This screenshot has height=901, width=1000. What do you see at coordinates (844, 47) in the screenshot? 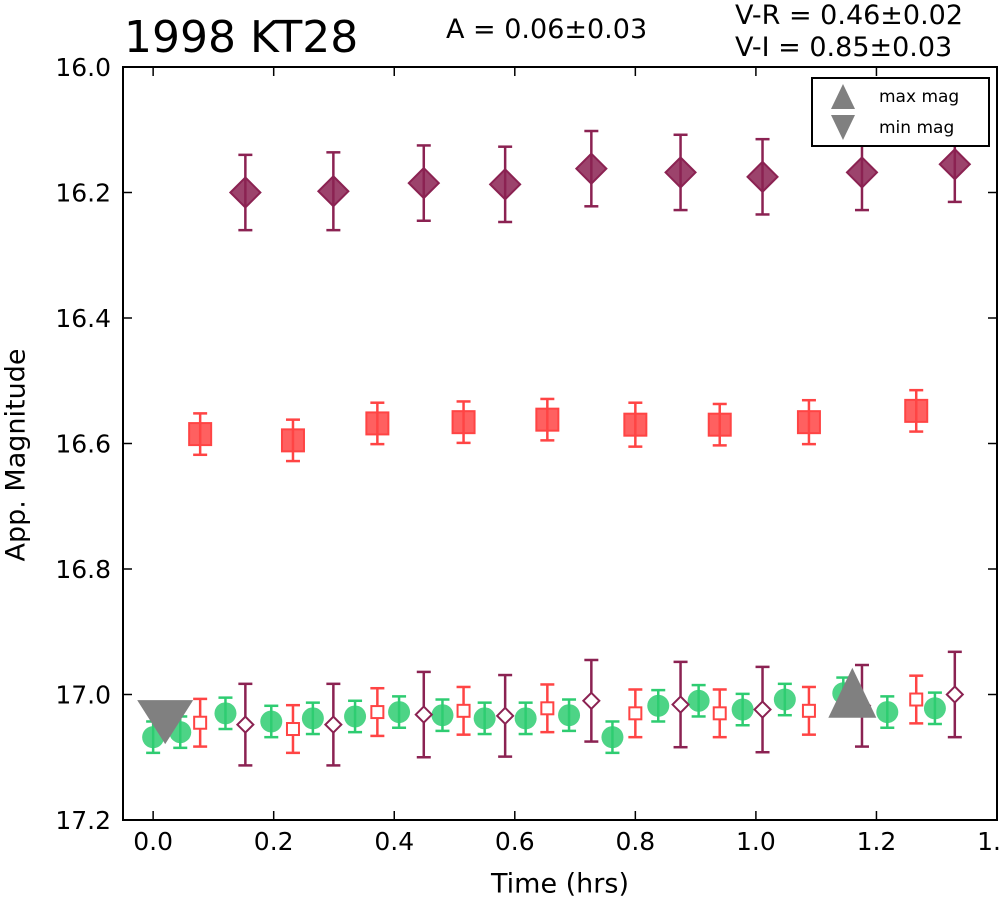
I see `v-i-color-annotation: V-I = 0.85±0.03` at bounding box center [844, 47].